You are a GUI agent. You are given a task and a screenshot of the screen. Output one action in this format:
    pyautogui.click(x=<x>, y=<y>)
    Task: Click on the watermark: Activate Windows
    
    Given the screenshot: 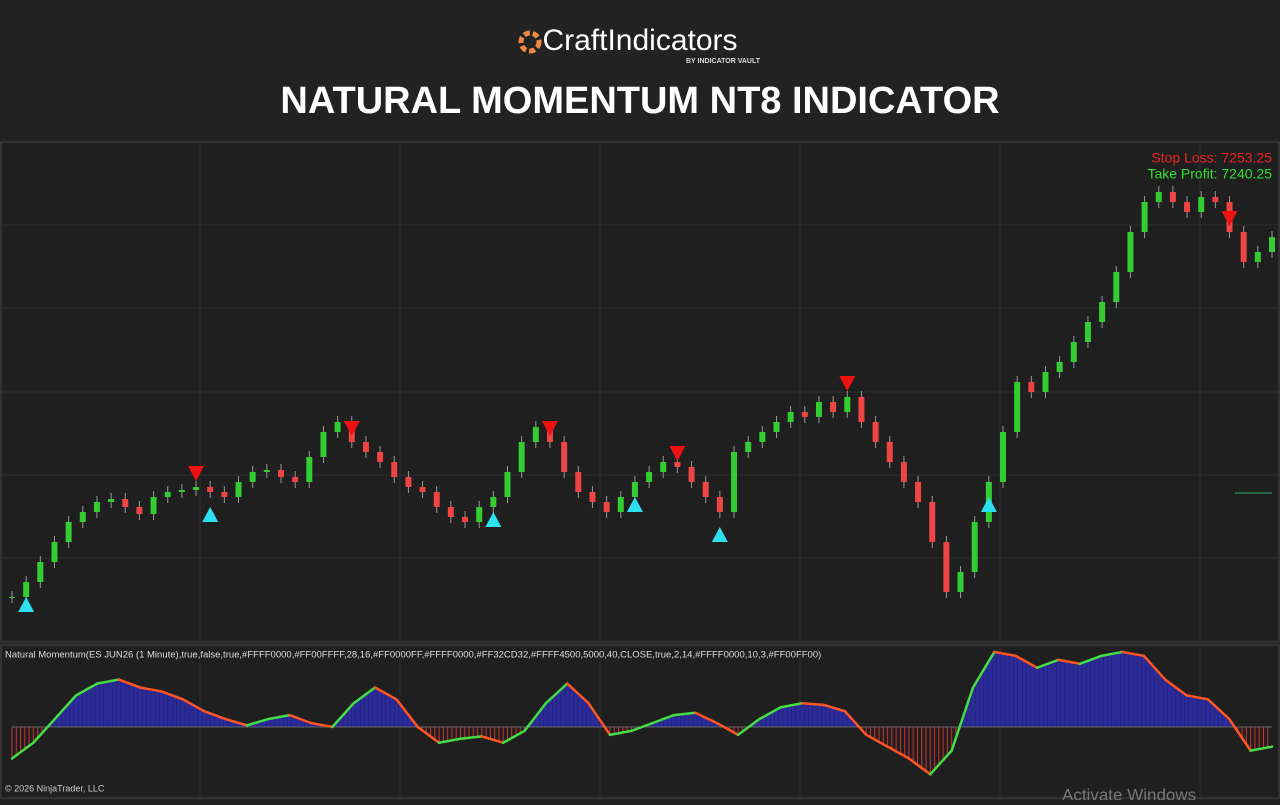 What is the action you would take?
    pyautogui.click(x=1129, y=792)
    